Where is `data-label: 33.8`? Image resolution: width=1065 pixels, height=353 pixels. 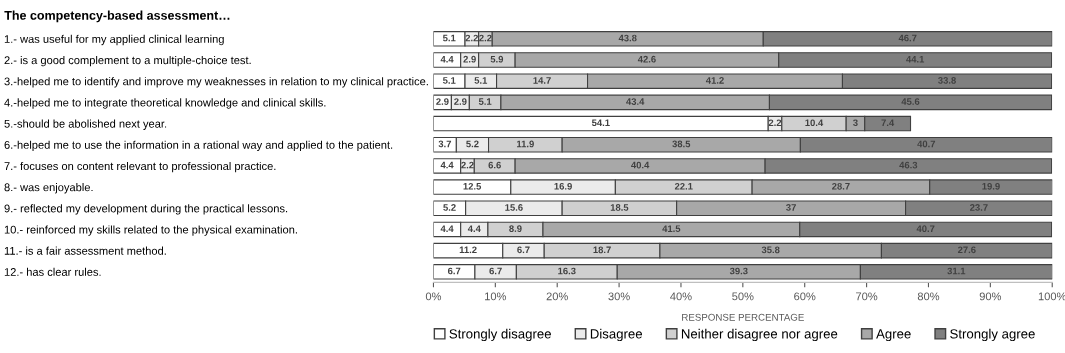
data-label: 33.8 is located at coordinates (947, 80).